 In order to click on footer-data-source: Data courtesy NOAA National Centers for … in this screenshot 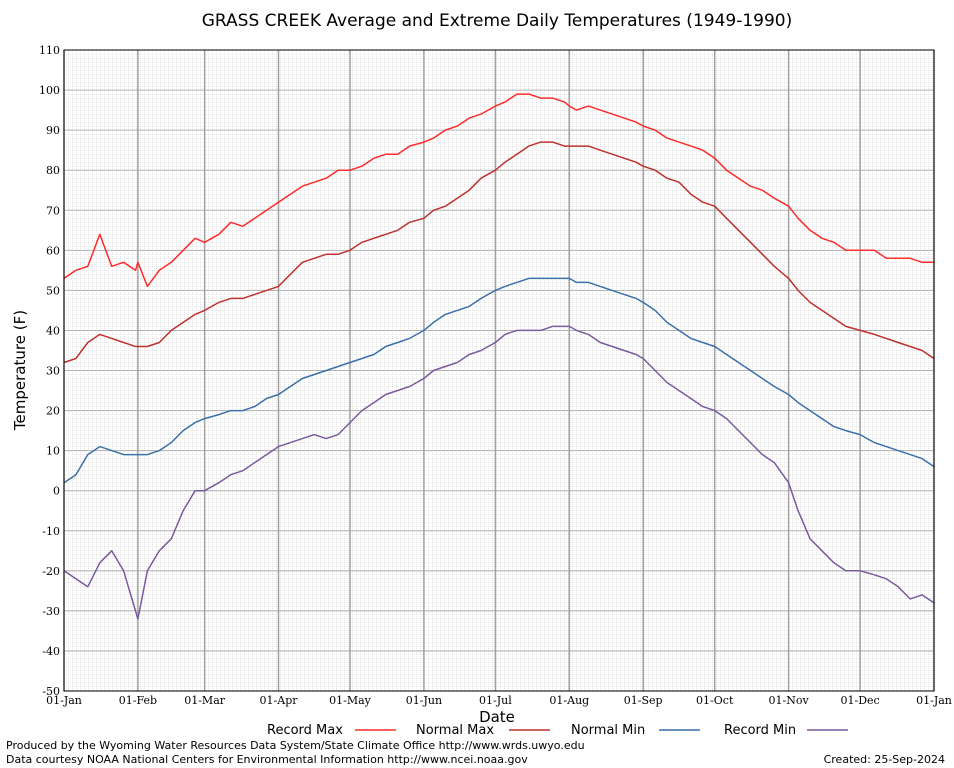, I will do `click(267, 759)`.